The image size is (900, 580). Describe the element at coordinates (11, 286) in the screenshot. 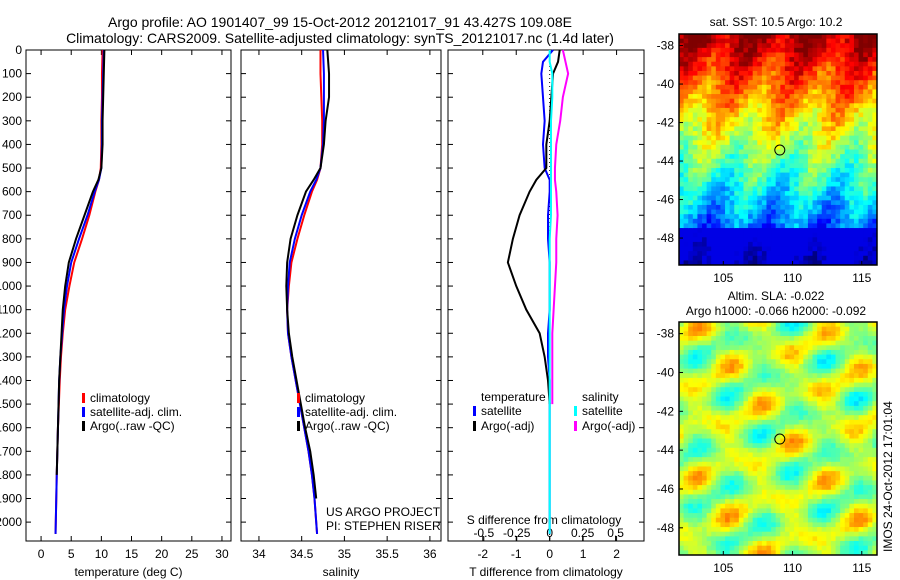

I see `y-tick-label: 1000` at that location.